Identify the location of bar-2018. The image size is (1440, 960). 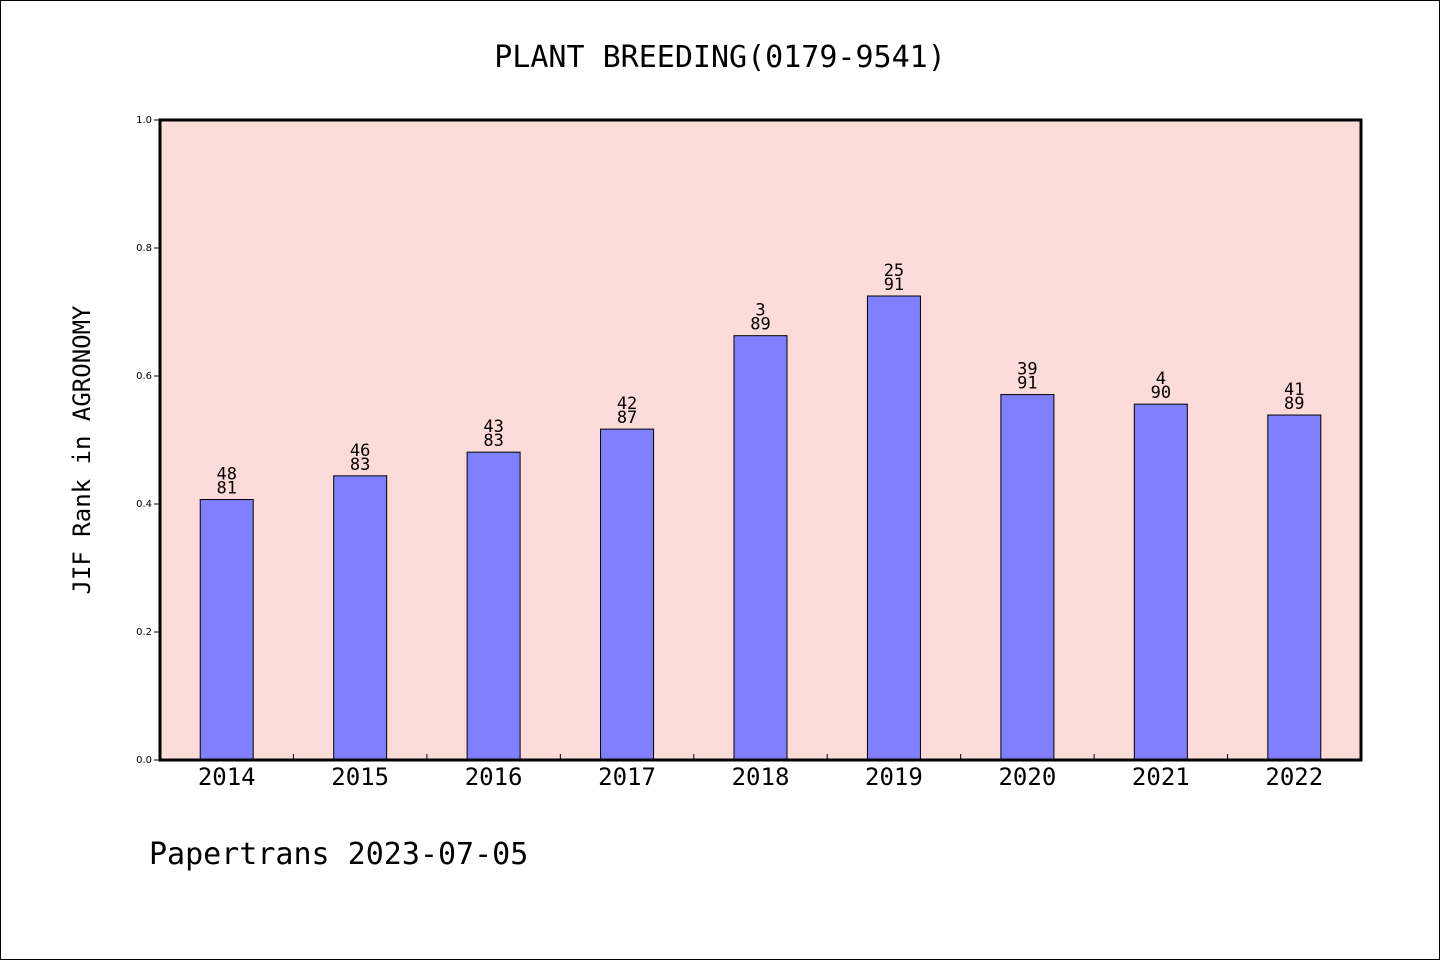
(760, 548).